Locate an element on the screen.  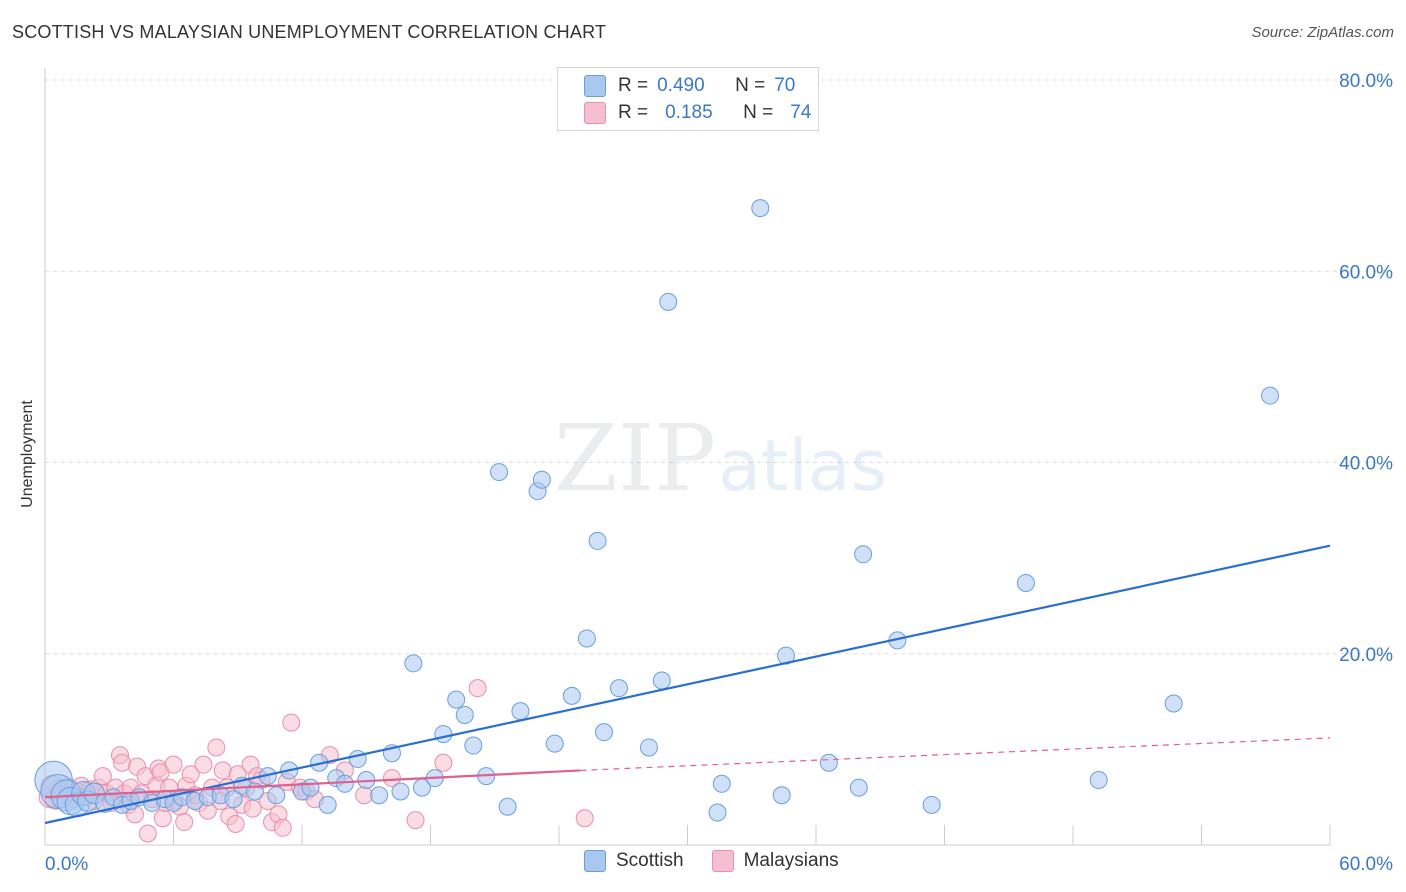
y-axis-label: Unemployment is located at coordinates (27, 454).